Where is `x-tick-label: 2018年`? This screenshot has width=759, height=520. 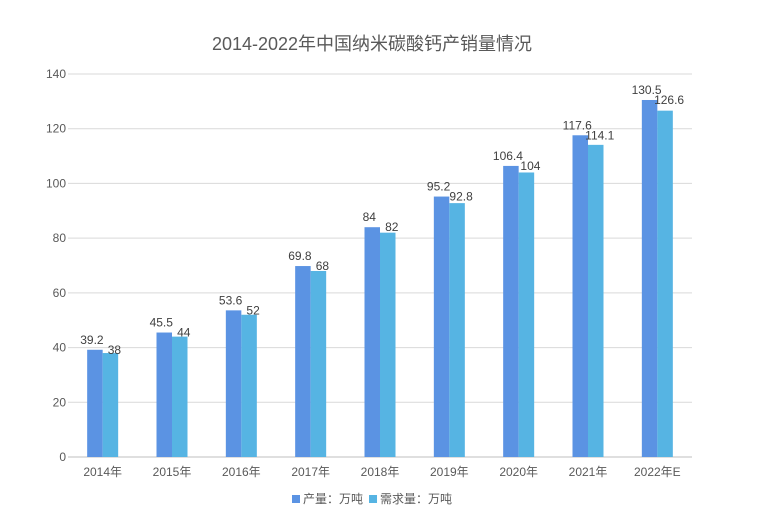
x-tick-label: 2018年 is located at coordinates (380, 472).